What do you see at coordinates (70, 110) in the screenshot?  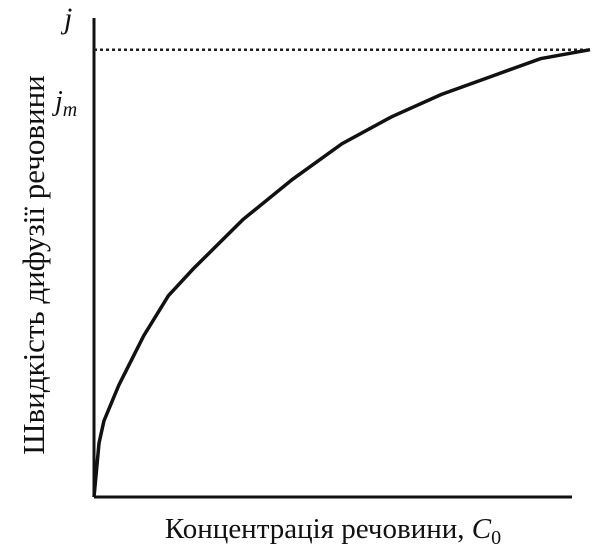 I see `asymptote-subscript: m` at bounding box center [70, 110].